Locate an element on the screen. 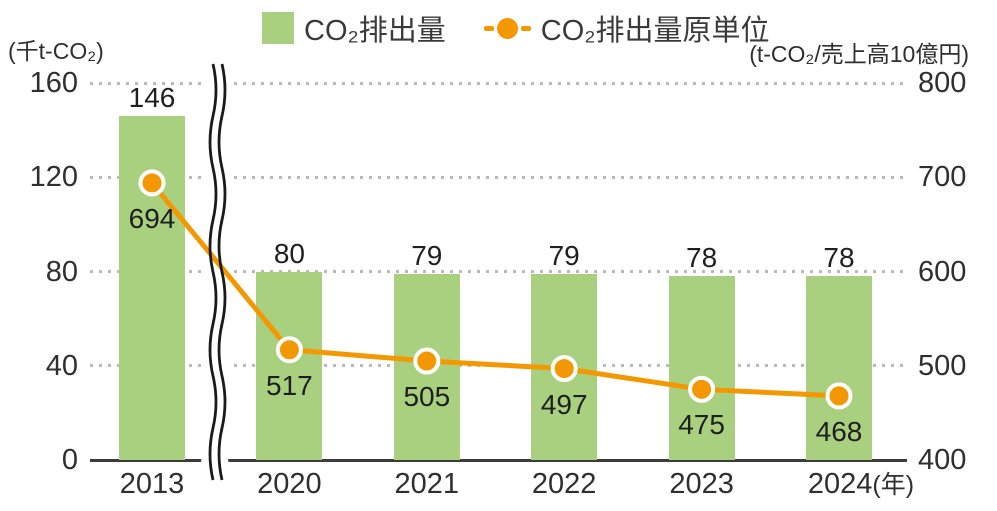  x-axis-label-2024: 2024(年) is located at coordinates (861, 484).